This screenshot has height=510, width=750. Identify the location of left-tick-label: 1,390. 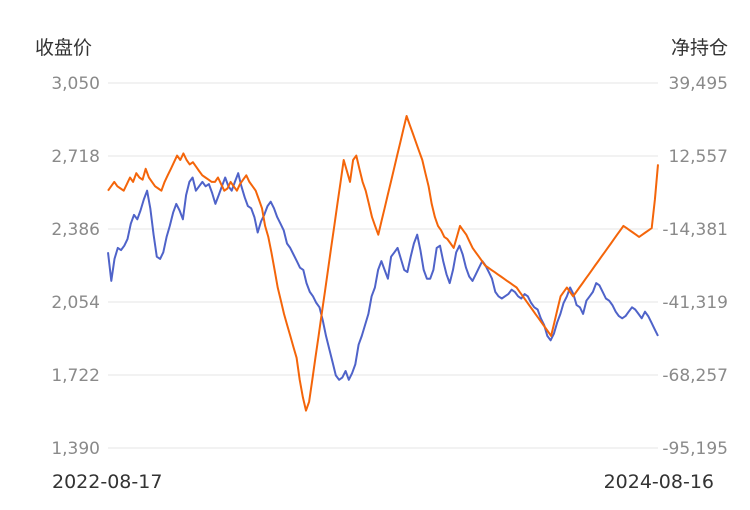
(75, 449).